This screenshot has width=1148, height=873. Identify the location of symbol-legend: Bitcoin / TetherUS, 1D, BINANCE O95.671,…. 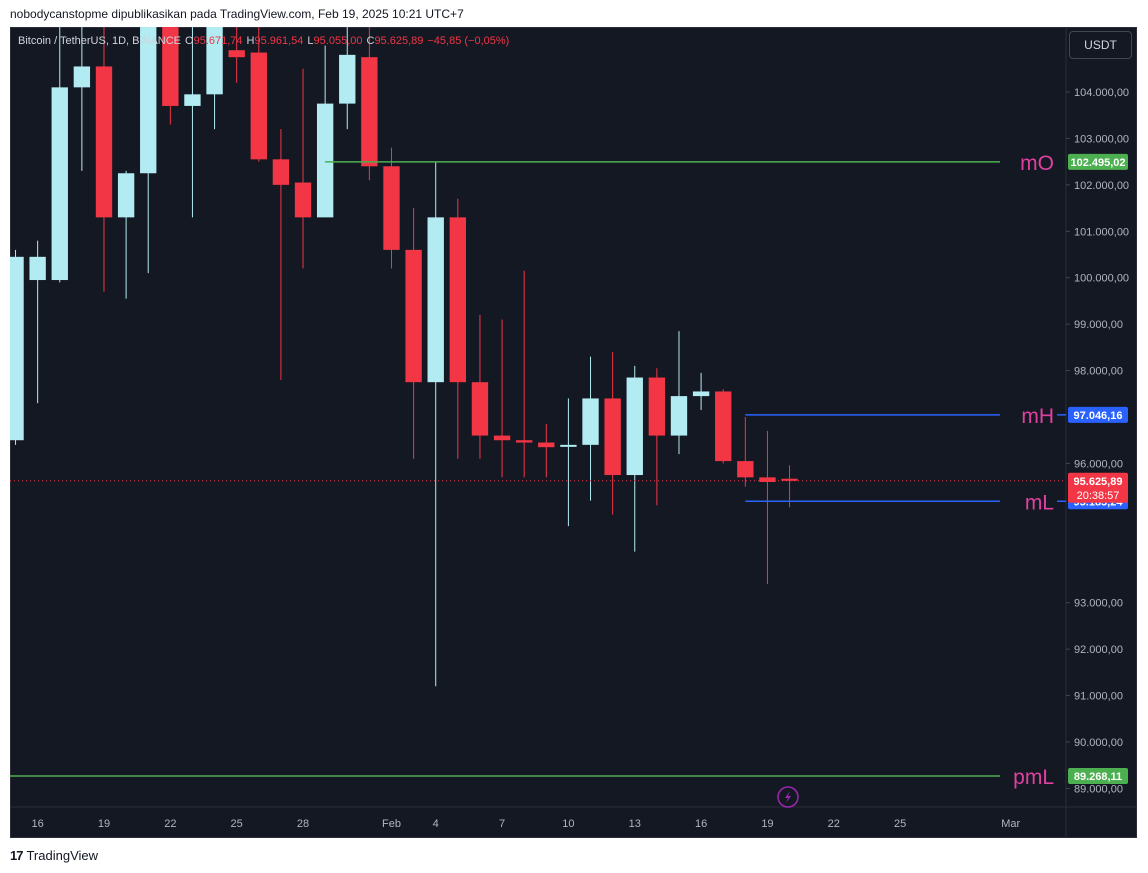
(263, 41).